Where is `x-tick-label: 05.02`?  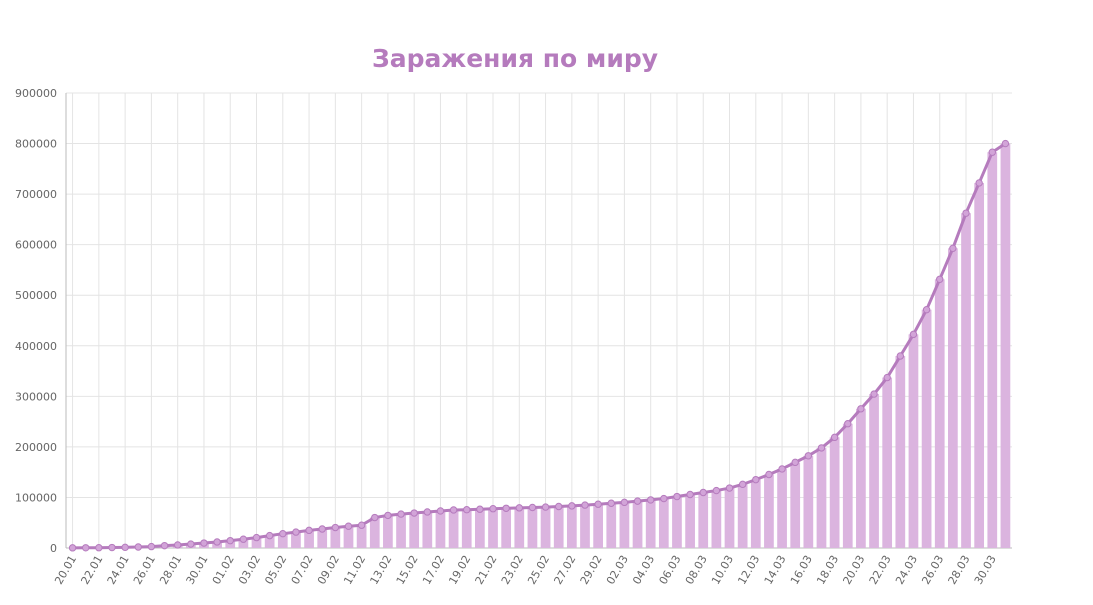 x-tick-label: 05.02 is located at coordinates (275, 570).